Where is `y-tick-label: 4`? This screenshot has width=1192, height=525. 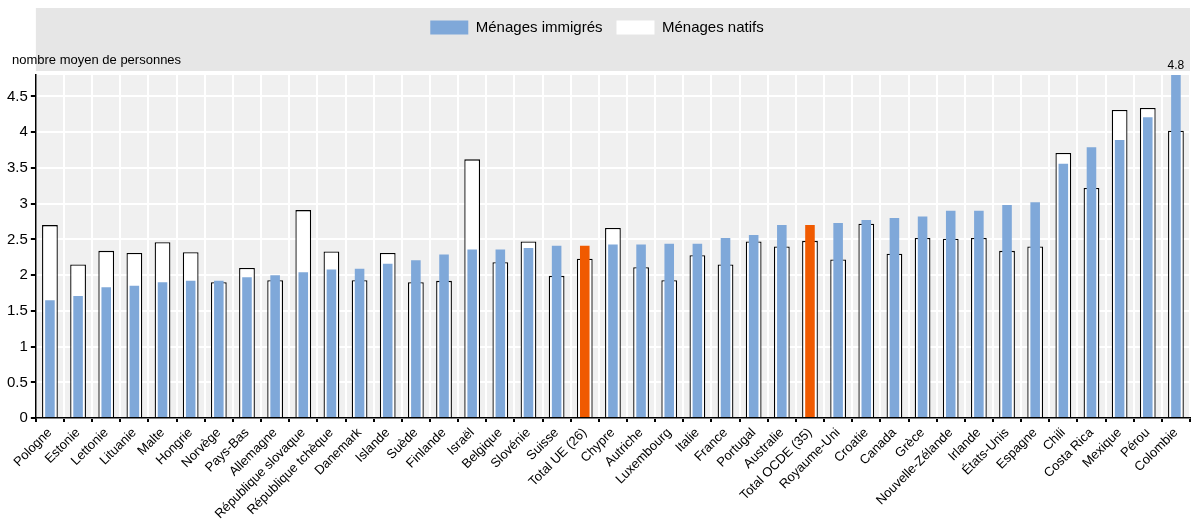
y-tick-label: 4 is located at coordinates (23, 131).